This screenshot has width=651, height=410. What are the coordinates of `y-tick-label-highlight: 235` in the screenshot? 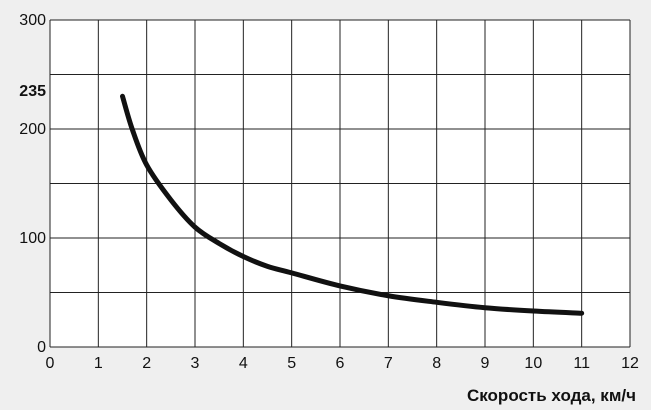 It's located at (32, 91).